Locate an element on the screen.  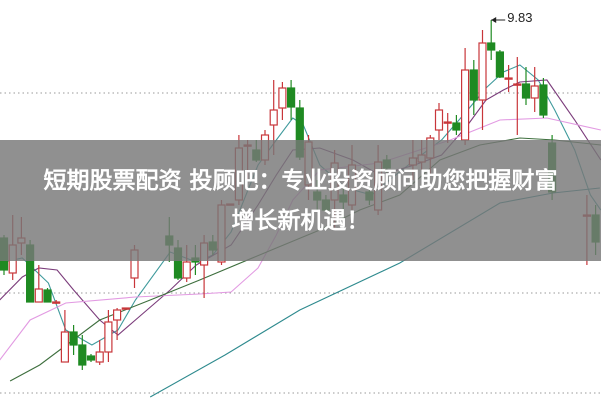
banner-line-2: 增长新机遇！ is located at coordinates (300, 220).